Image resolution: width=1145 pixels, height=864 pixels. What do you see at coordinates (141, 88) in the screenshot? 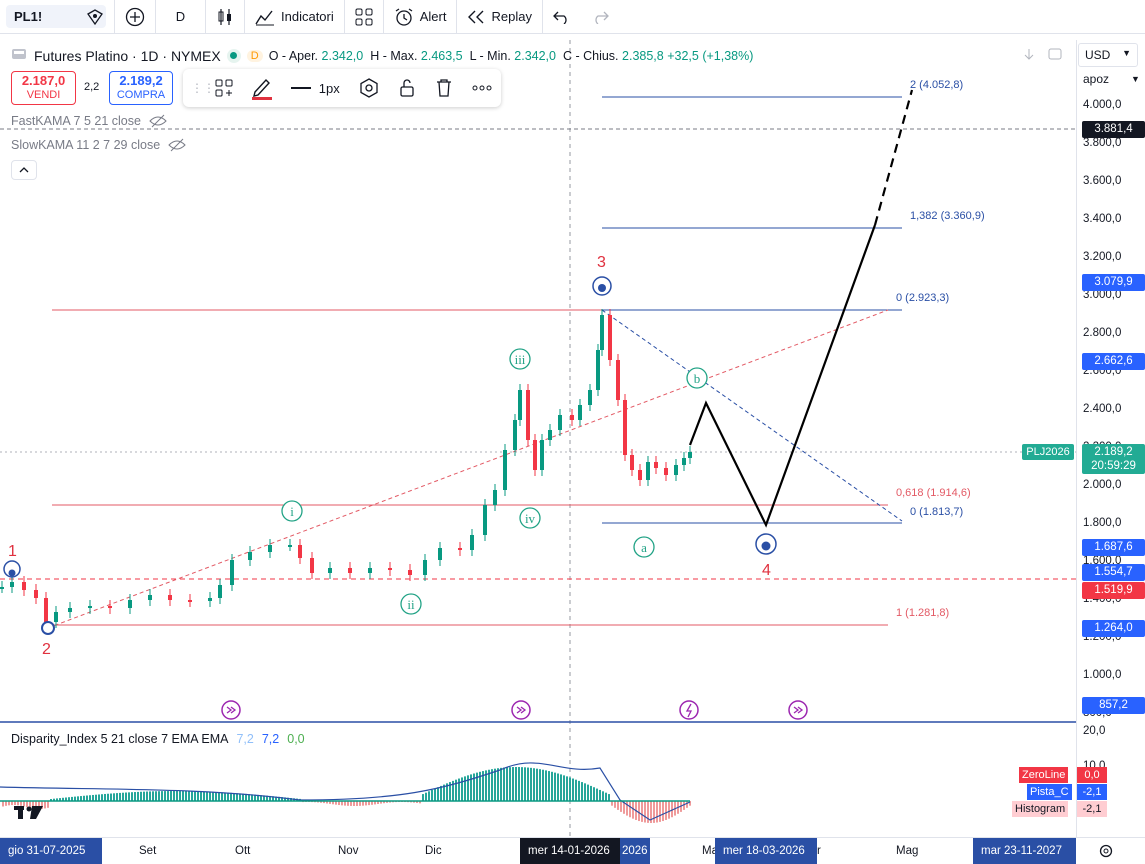
I see `buy-button: 2.189,2 COMPRA` at bounding box center [141, 88].